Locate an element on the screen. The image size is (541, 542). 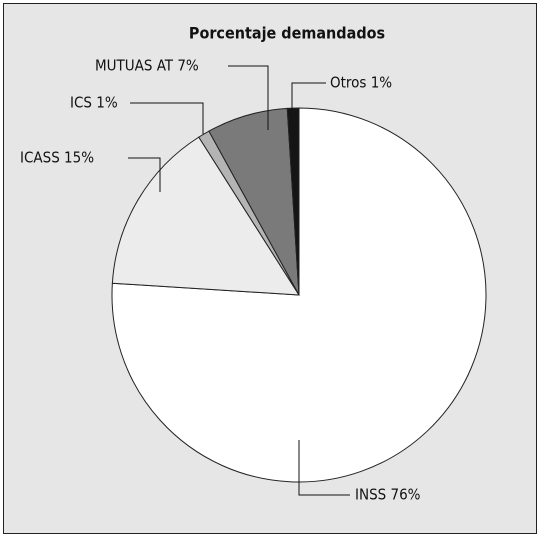
chart-title: Porcentaje demandados is located at coordinates (287, 33).